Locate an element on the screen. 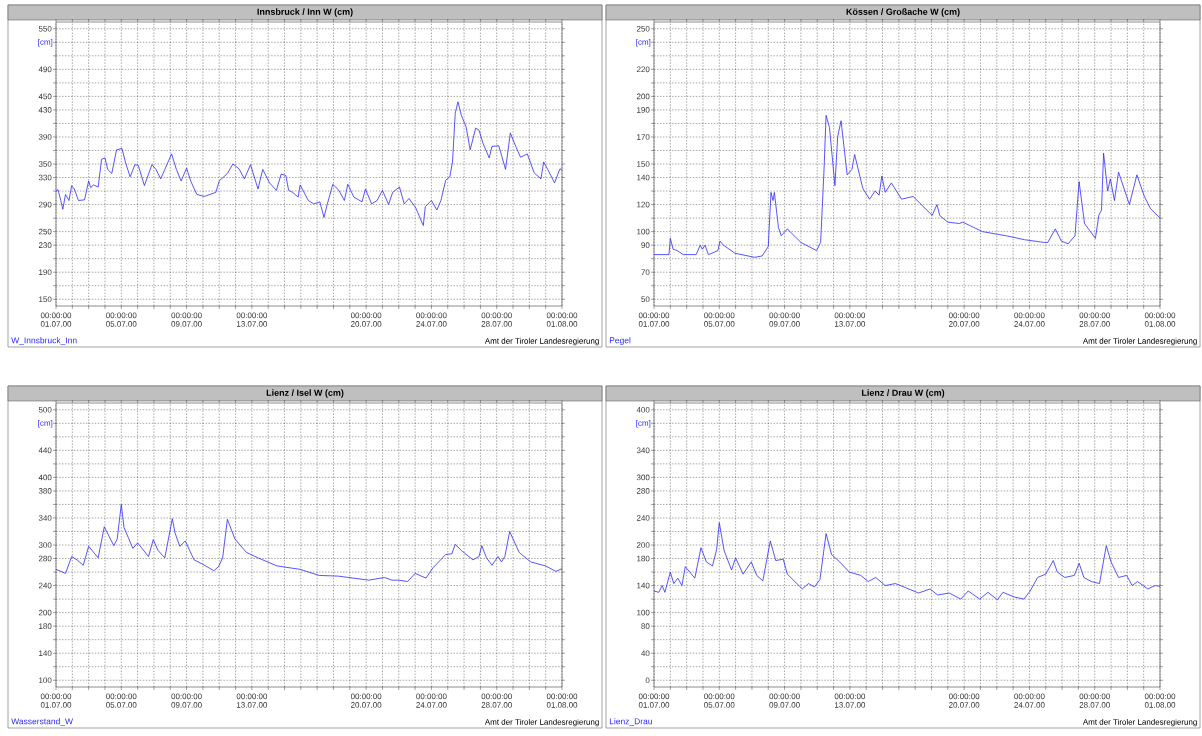 The image size is (1202, 736). text: Pegel is located at coordinates (620, 341).